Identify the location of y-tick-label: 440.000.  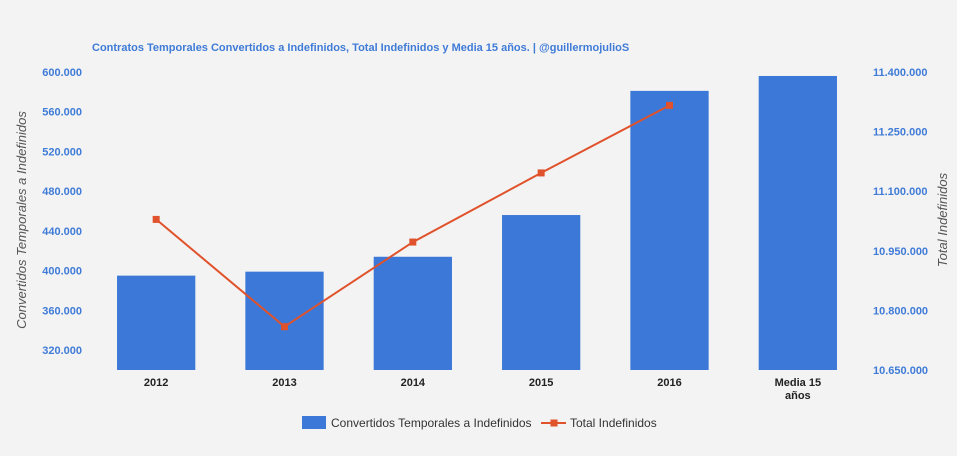
(62, 232).